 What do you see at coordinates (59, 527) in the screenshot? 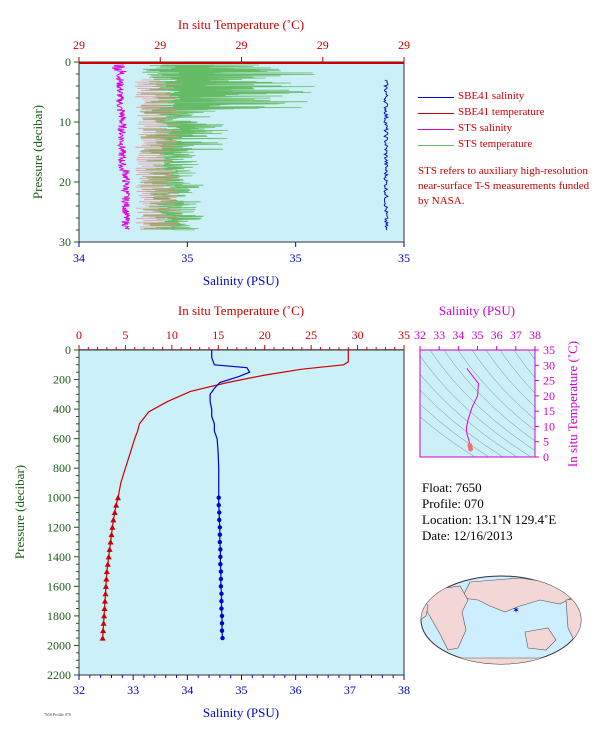
I see `main-y-tick-label: 1200` at bounding box center [59, 527].